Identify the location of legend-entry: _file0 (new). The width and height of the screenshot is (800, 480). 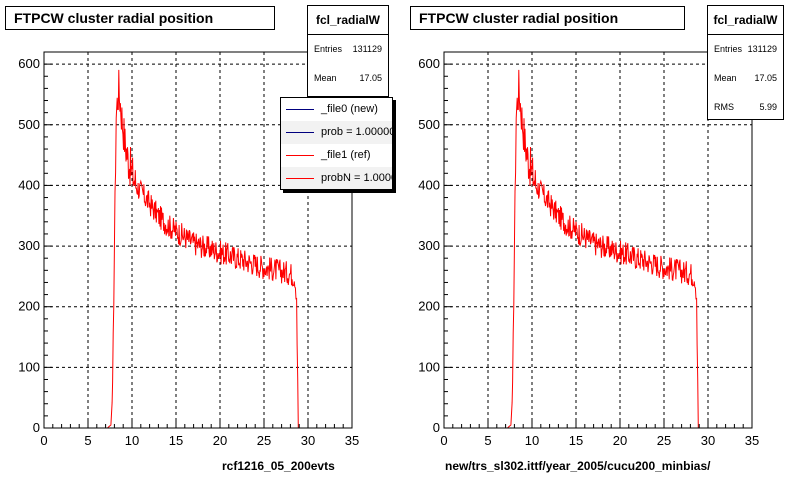
(336, 109).